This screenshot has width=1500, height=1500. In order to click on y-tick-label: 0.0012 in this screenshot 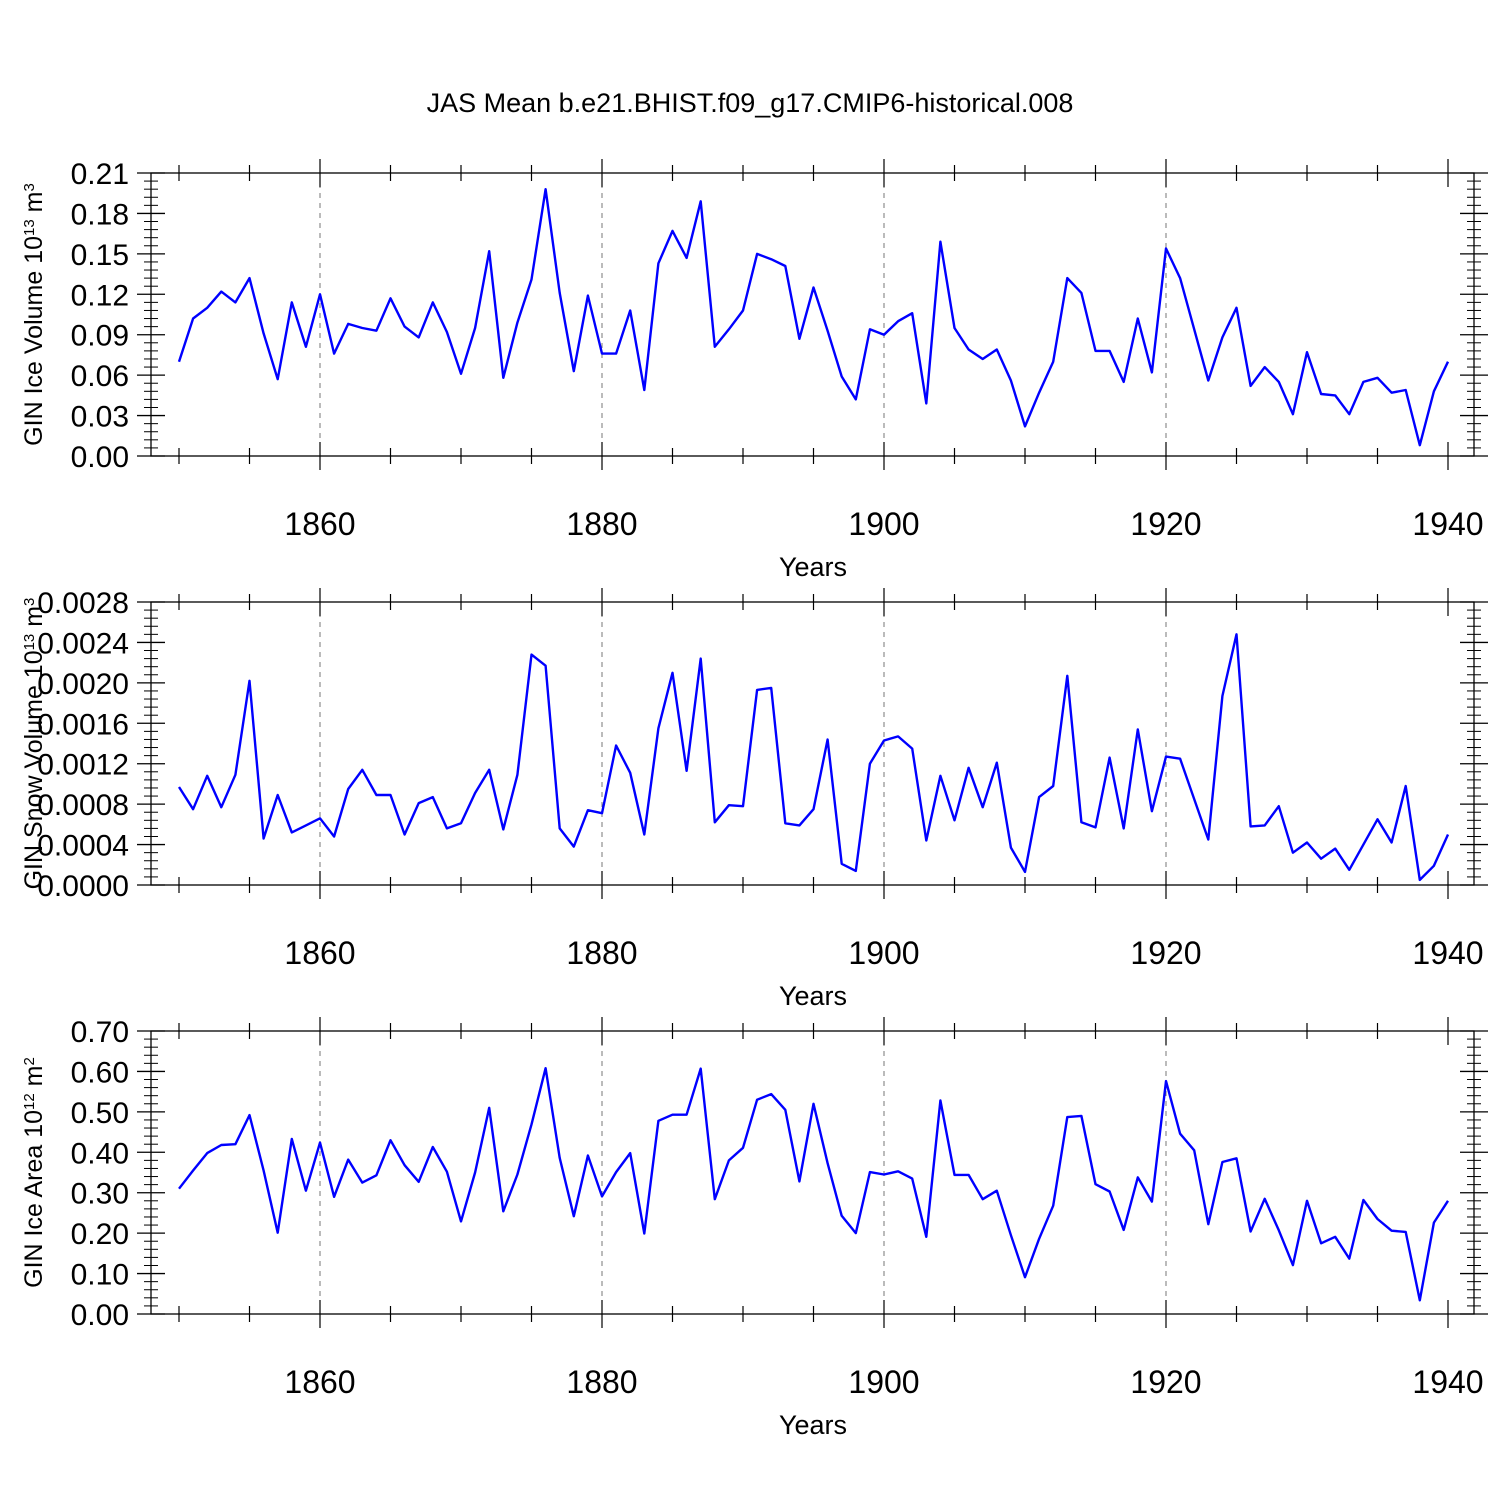, I will do `click(83, 765)`.